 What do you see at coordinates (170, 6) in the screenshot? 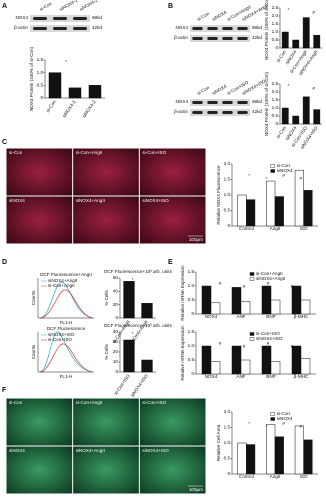
I see `panel-label: B` at bounding box center [170, 6].